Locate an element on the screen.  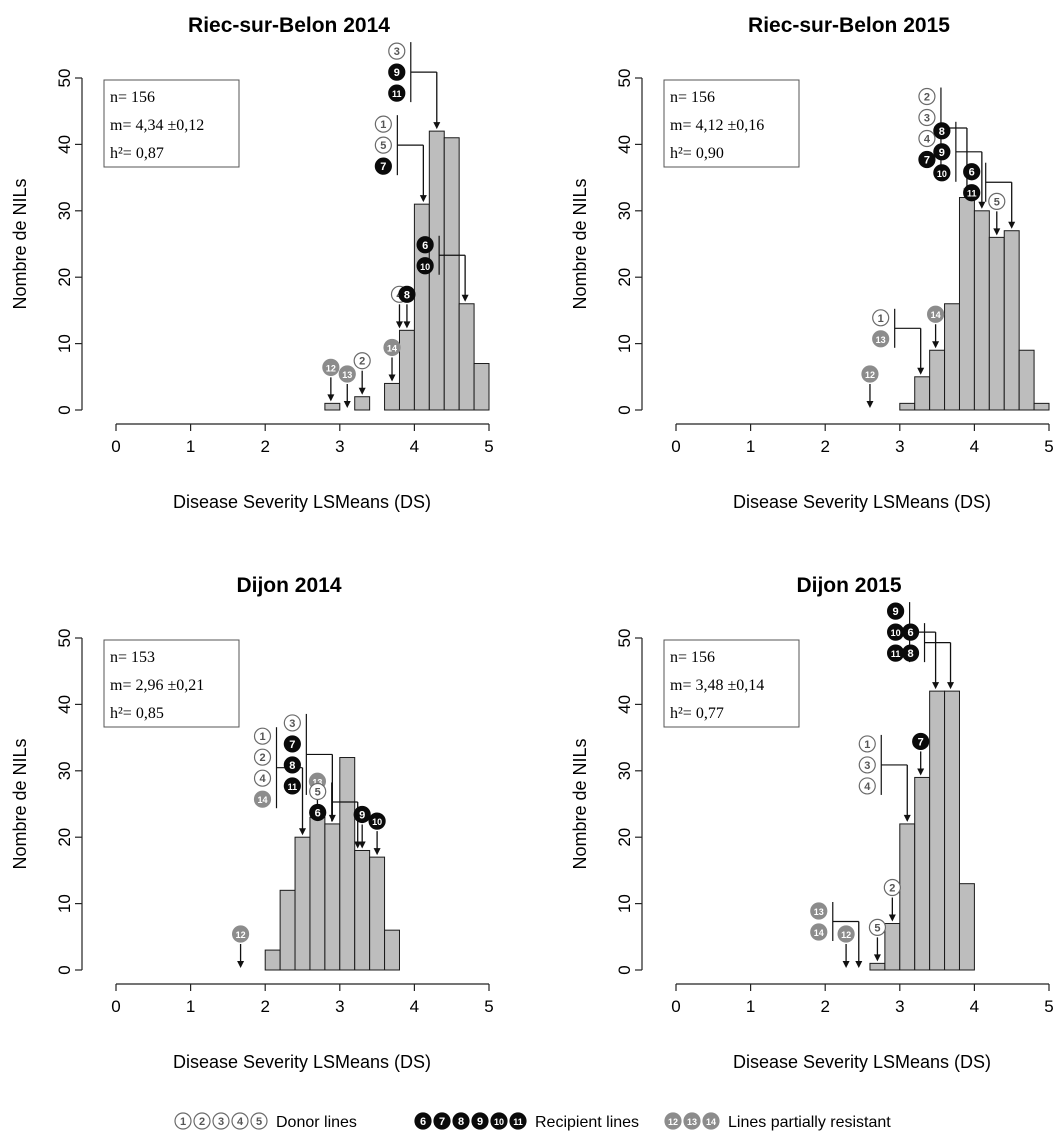
line-marker-label: 10 is located at coordinates (425, 267).